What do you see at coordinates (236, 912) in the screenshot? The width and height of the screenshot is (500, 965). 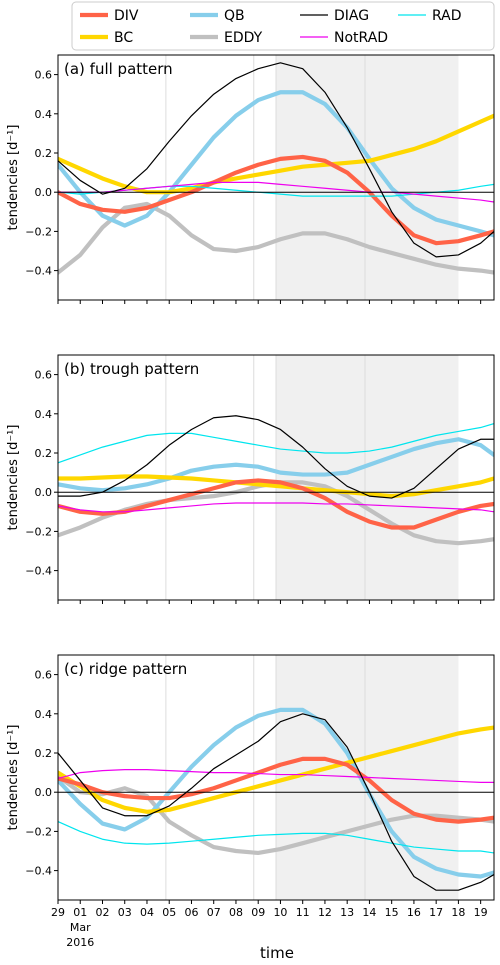 I see `x-tick-label: 08` at bounding box center [236, 912].